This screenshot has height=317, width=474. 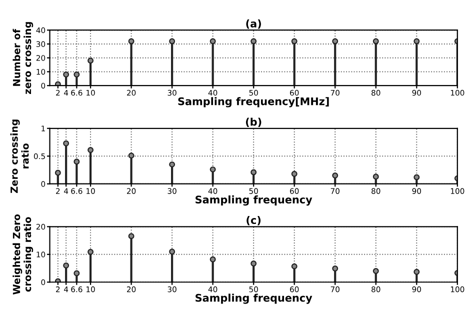 What do you see at coordinates (253, 24) in the screenshot?
I see `chart-title: (a)` at bounding box center [253, 24].